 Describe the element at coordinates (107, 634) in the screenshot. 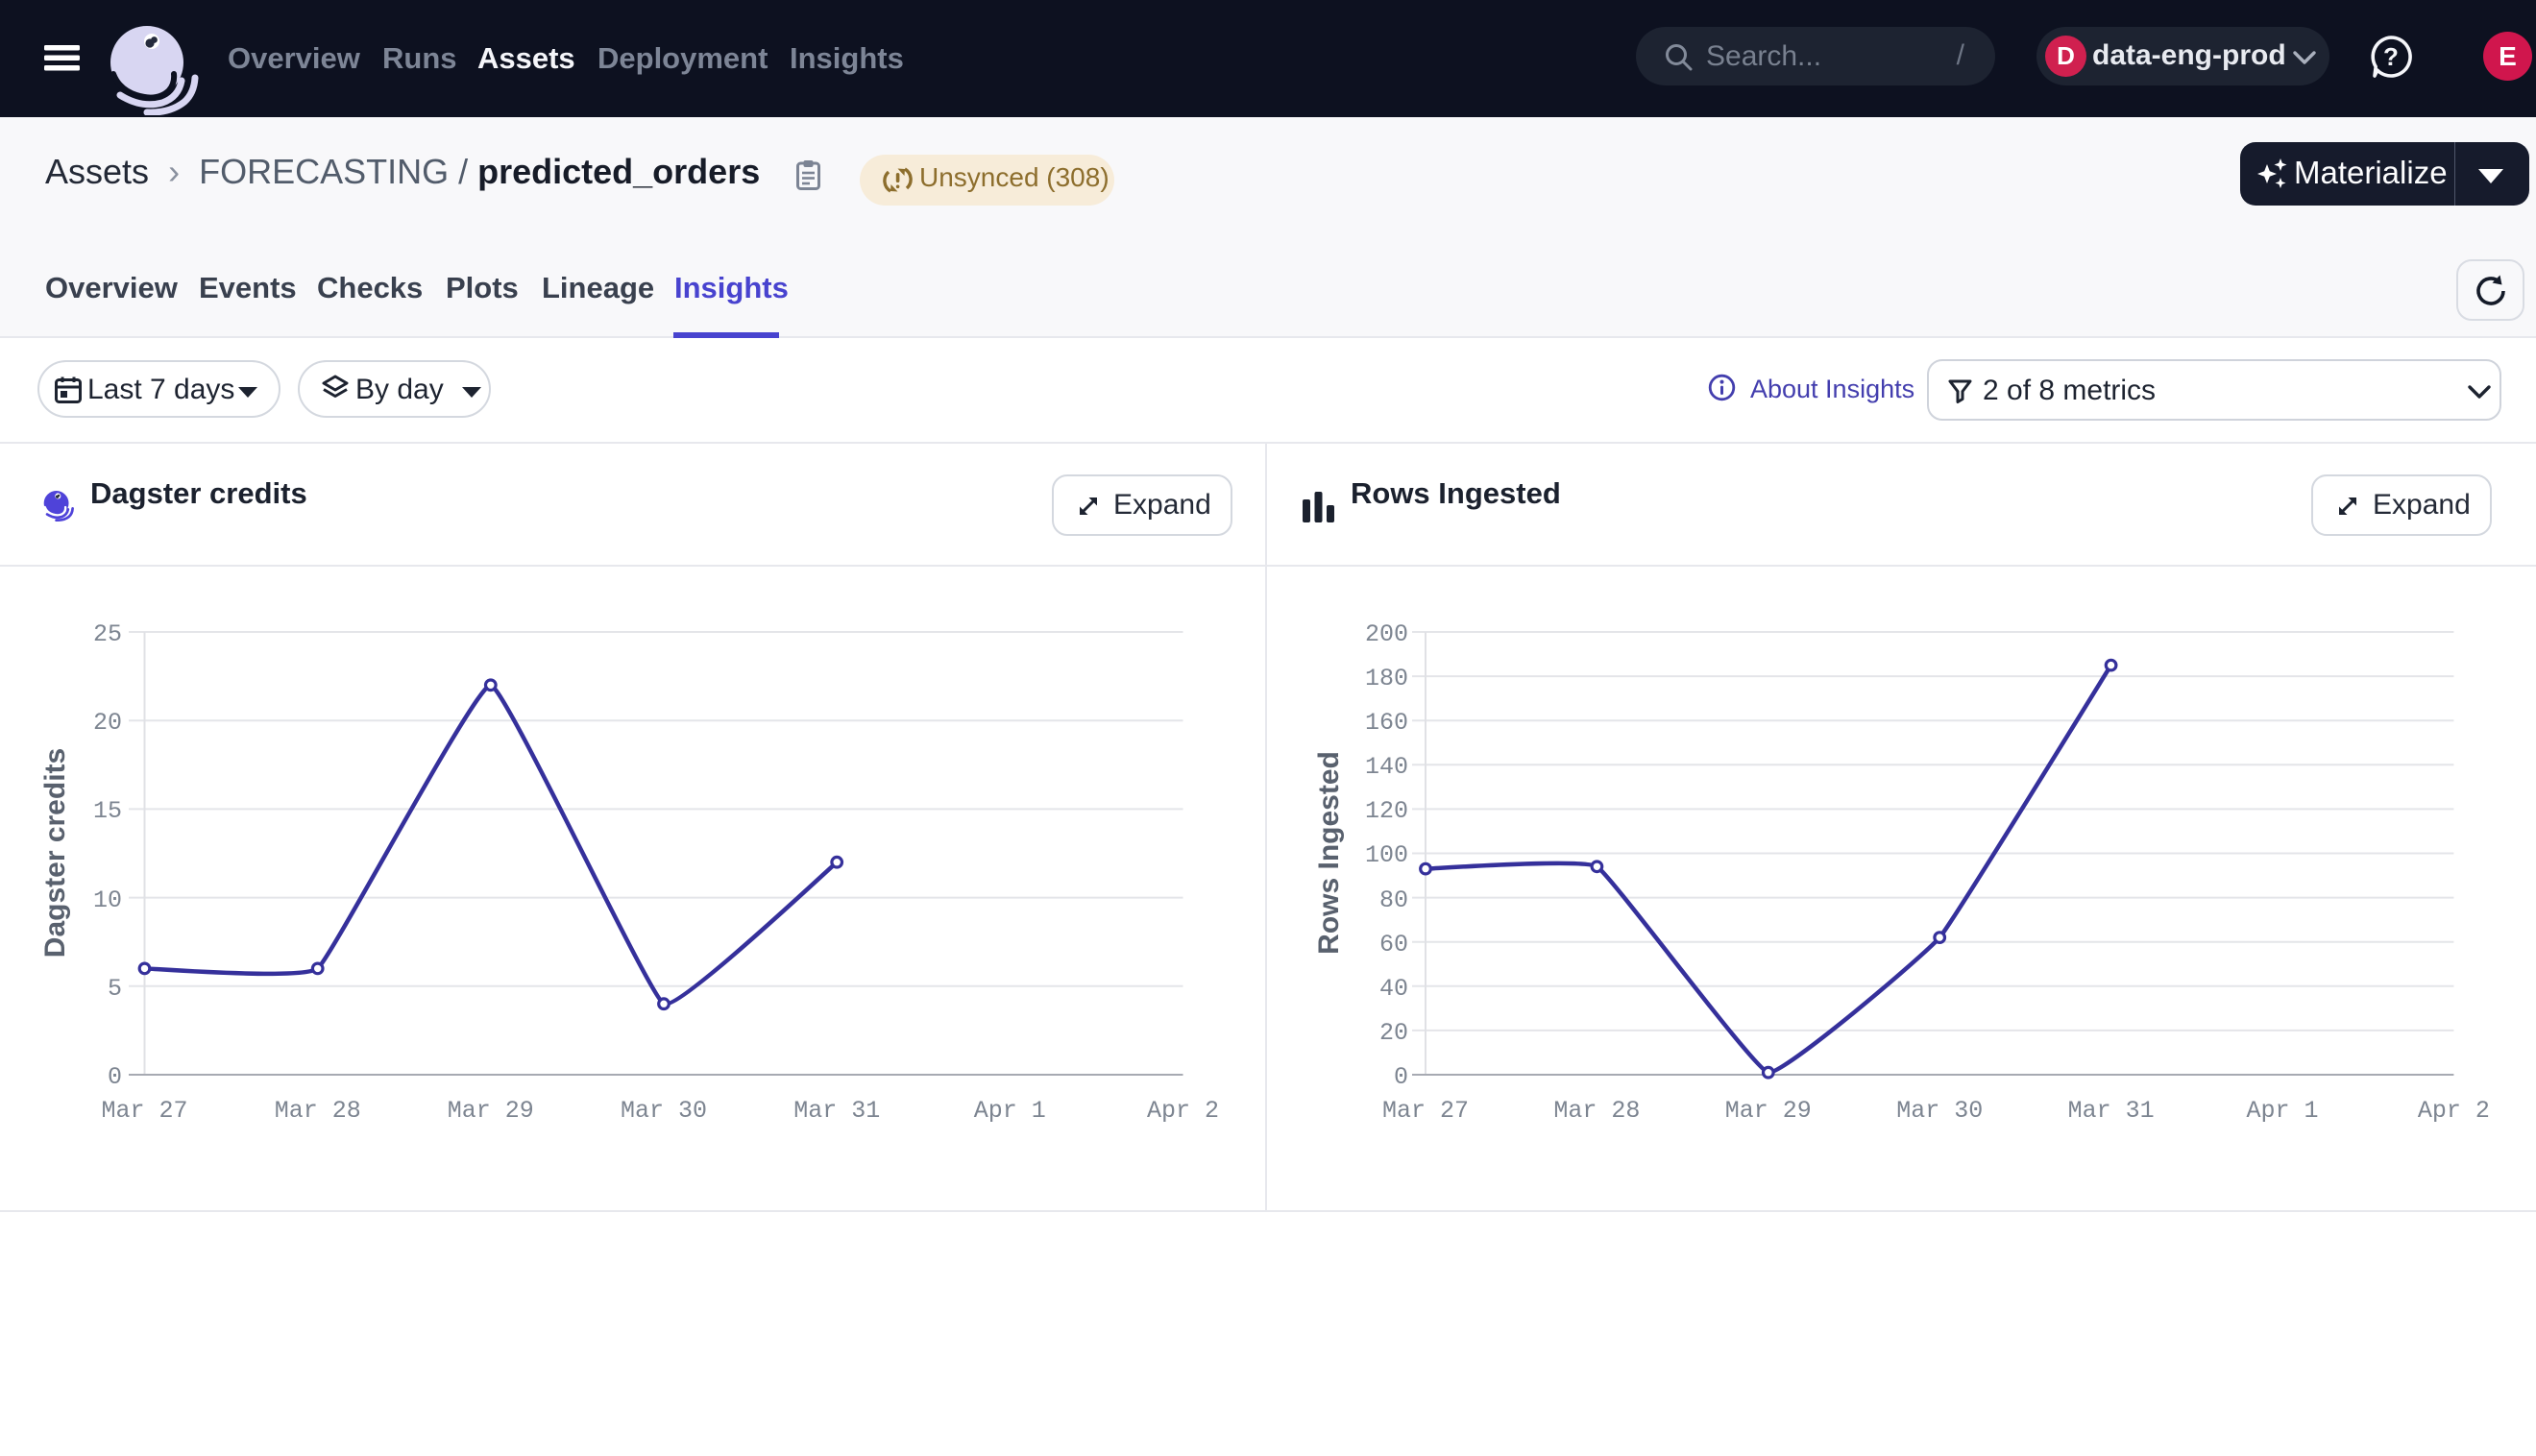

I see `svg-text: 25` at that location.